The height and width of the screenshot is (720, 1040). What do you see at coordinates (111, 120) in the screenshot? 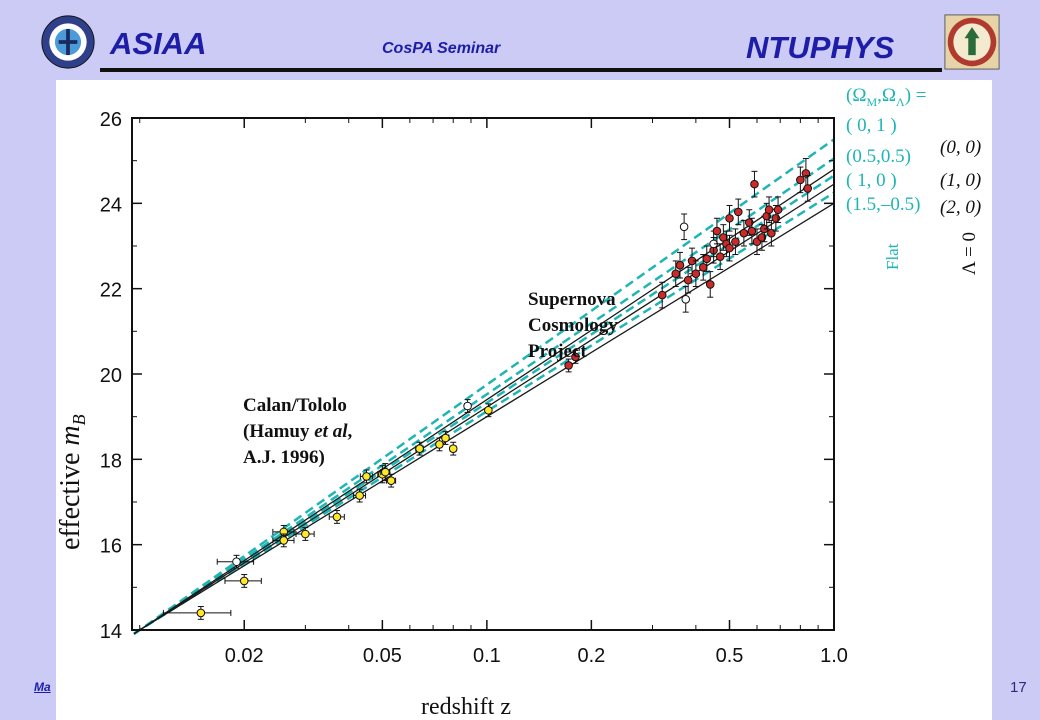
I see `y-tick-label-26: 26` at bounding box center [111, 120].